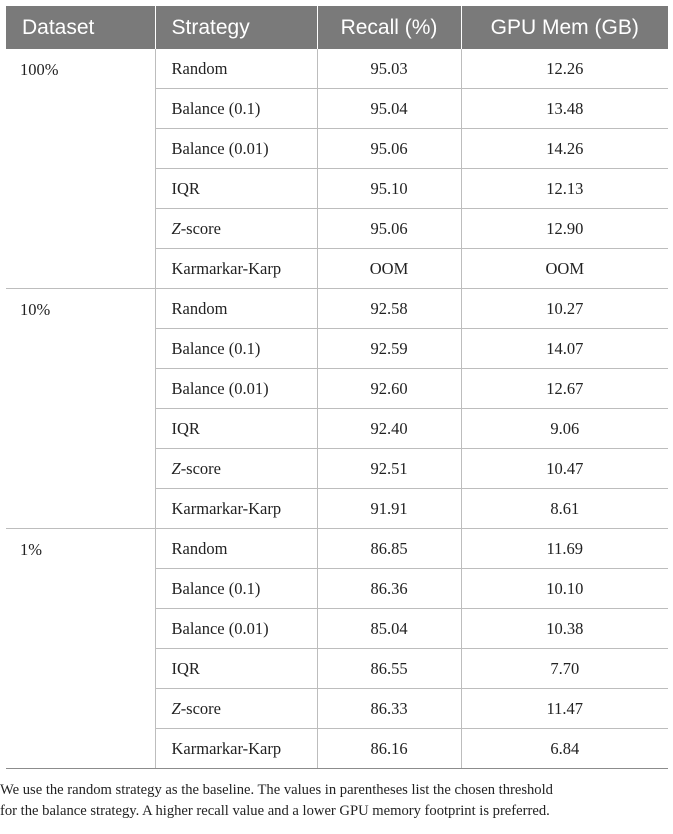 This screenshot has width=673, height=834. What do you see at coordinates (388, 268) in the screenshot?
I see `recall-cell: OOM` at bounding box center [388, 268].